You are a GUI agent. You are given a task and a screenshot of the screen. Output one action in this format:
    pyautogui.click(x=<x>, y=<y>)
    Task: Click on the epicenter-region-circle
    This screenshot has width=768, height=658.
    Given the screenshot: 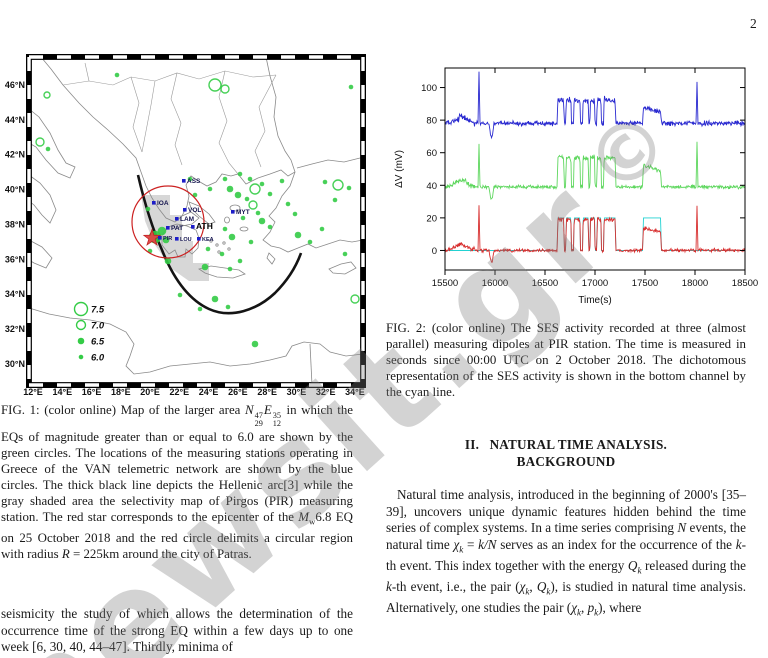 What is the action you would take?
    pyautogui.click(x=168, y=222)
    